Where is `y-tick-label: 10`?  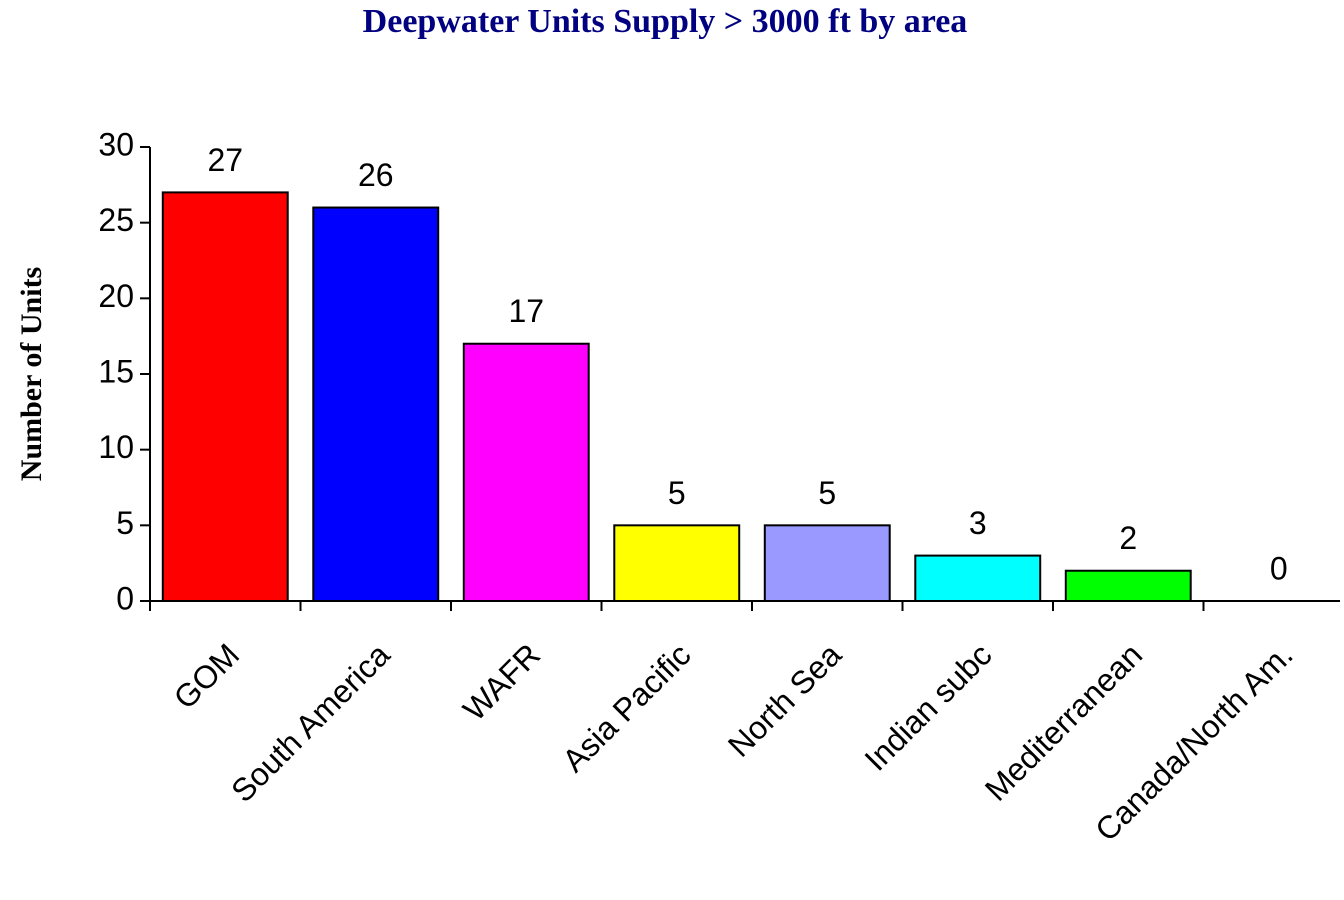 y-tick-label: 10 is located at coordinates (116, 447).